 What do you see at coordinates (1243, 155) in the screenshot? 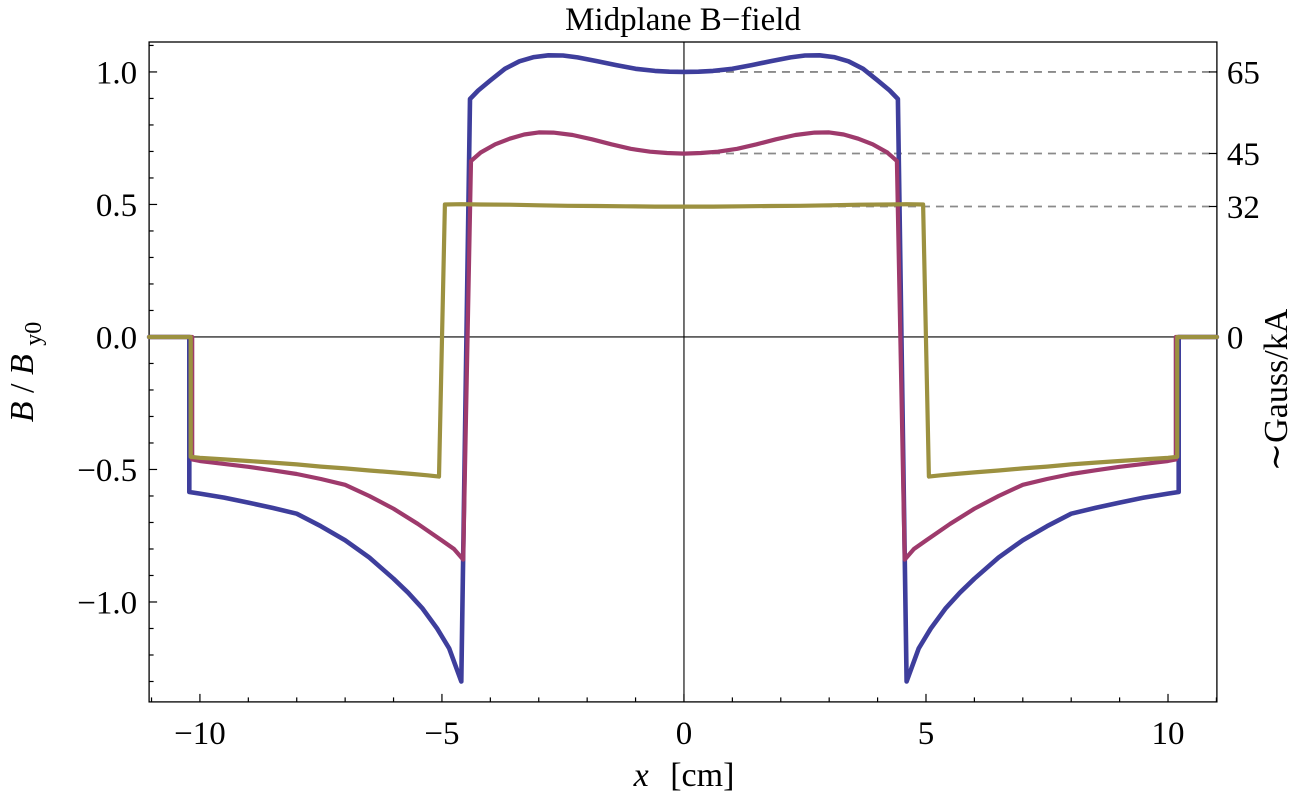
I see `right-tick-label-45: 45` at bounding box center [1243, 155].